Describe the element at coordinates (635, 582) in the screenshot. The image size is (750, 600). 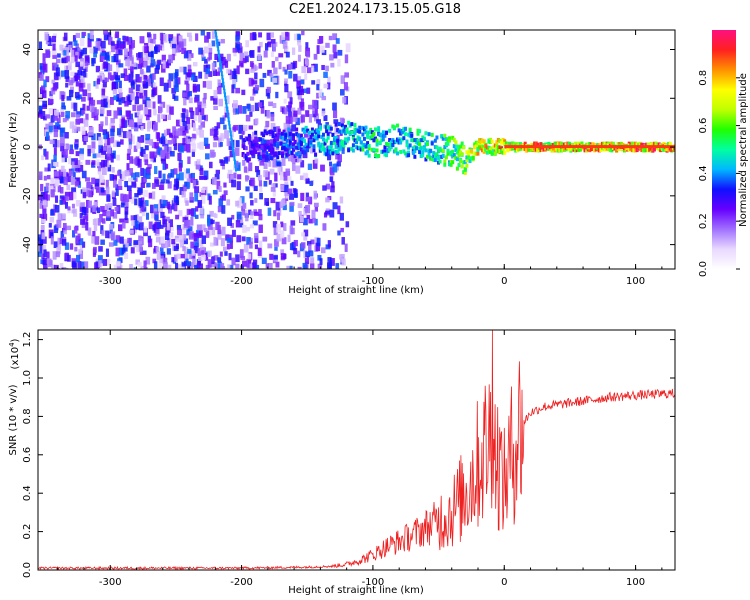
I see `snr-x-tick-label: 100` at that location.